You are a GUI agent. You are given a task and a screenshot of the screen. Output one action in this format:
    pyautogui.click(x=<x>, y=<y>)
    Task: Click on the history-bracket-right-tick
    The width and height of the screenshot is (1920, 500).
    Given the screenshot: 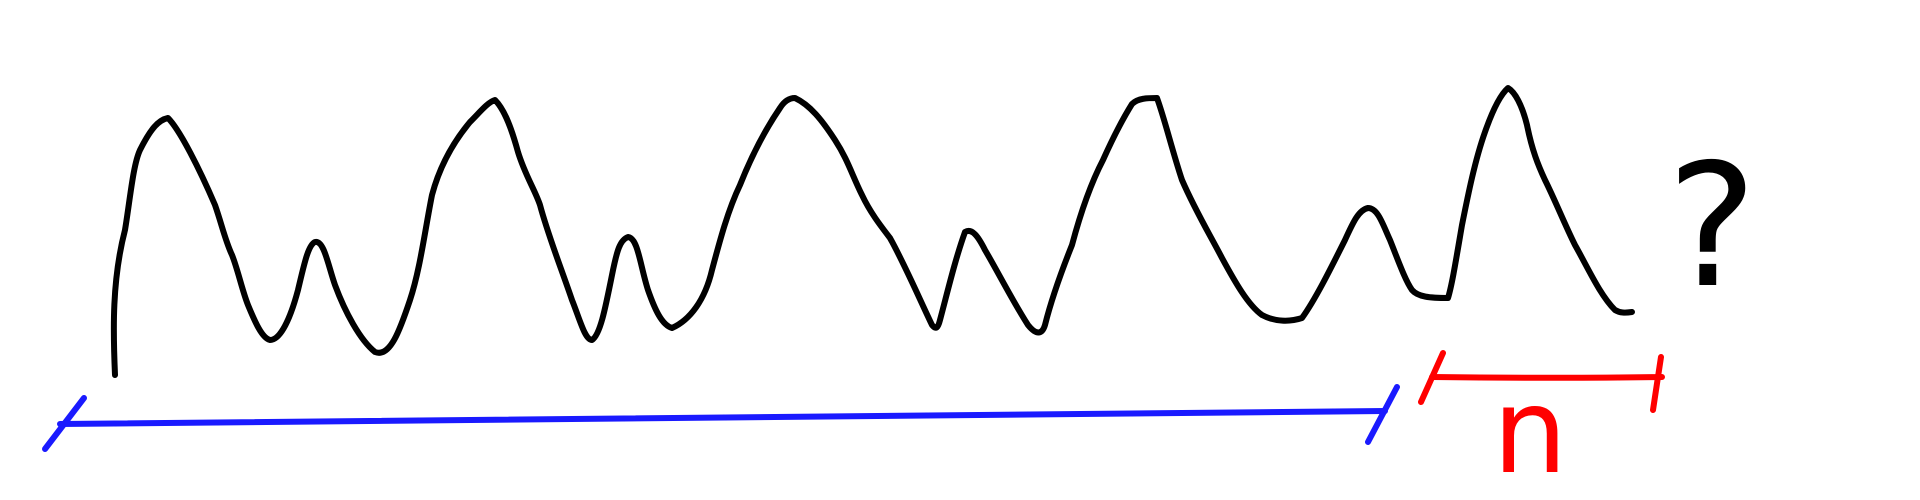 What is the action you would take?
    pyautogui.click(x=1382, y=414)
    